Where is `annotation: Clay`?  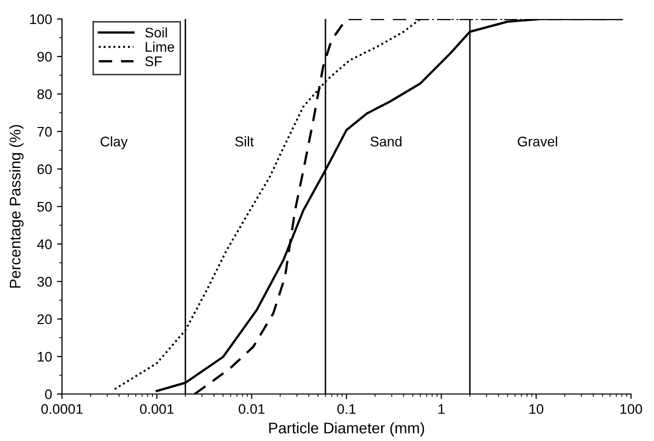 annotation: Clay is located at coordinates (114, 143).